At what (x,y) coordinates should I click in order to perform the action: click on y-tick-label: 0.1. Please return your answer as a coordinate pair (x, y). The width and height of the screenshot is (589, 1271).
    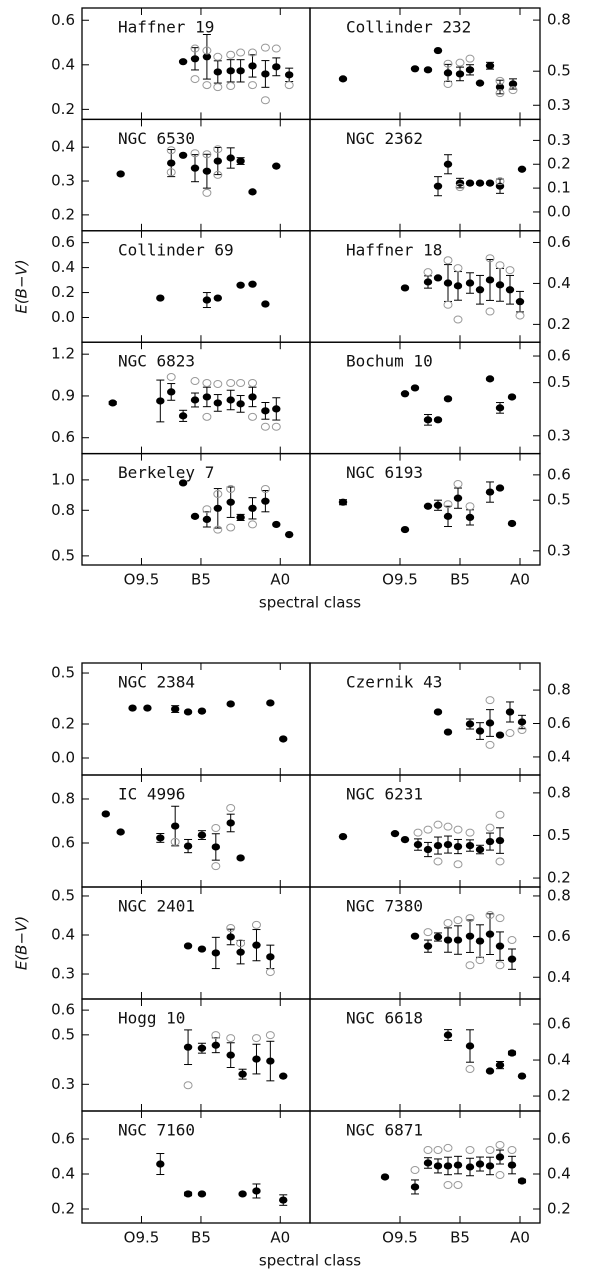
    Looking at the image, I should click on (559, 188).